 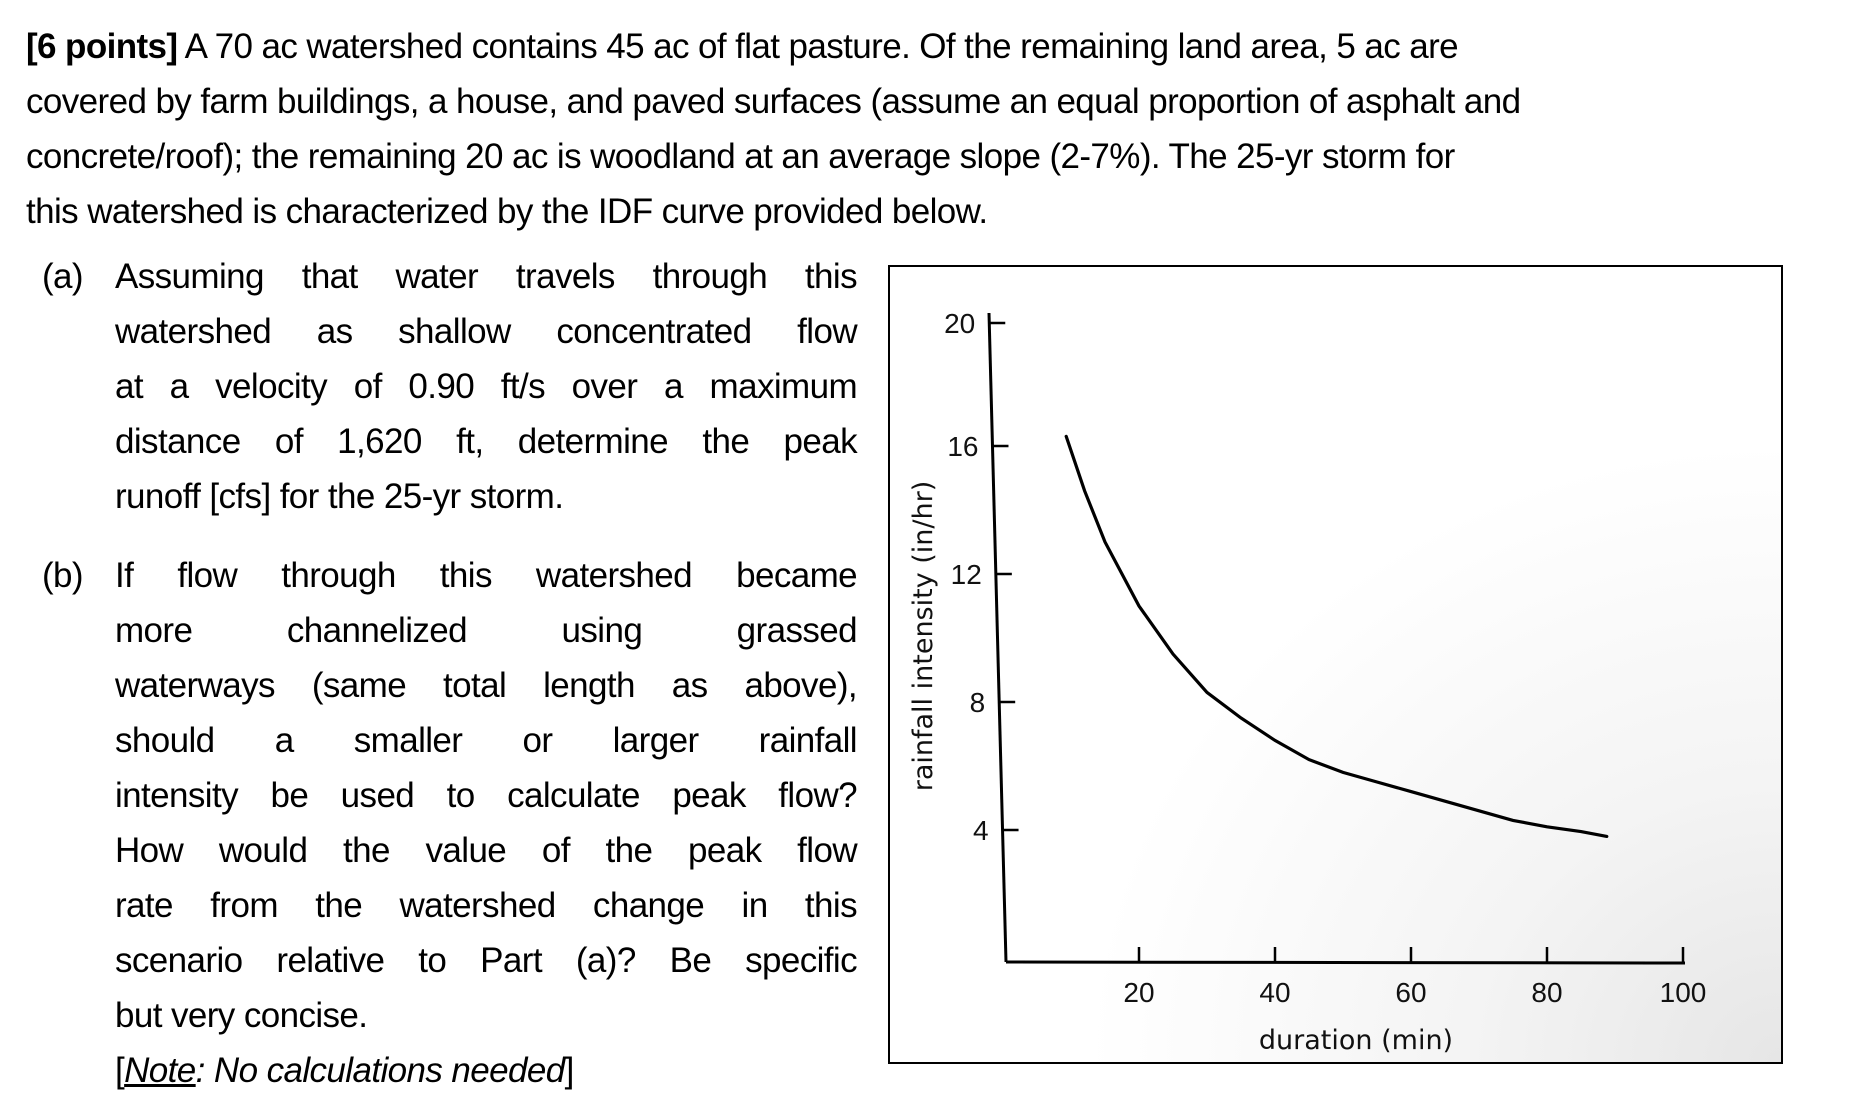 I want to click on part-b-line-4: should a smaller or larger rainfall, so click(x=486, y=740).